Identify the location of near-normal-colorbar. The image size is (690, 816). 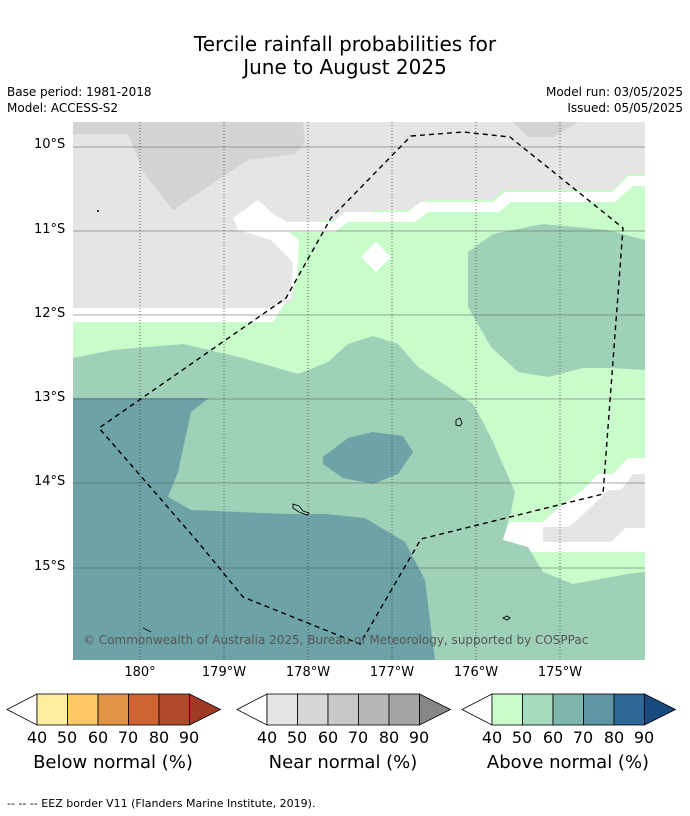
(344, 709).